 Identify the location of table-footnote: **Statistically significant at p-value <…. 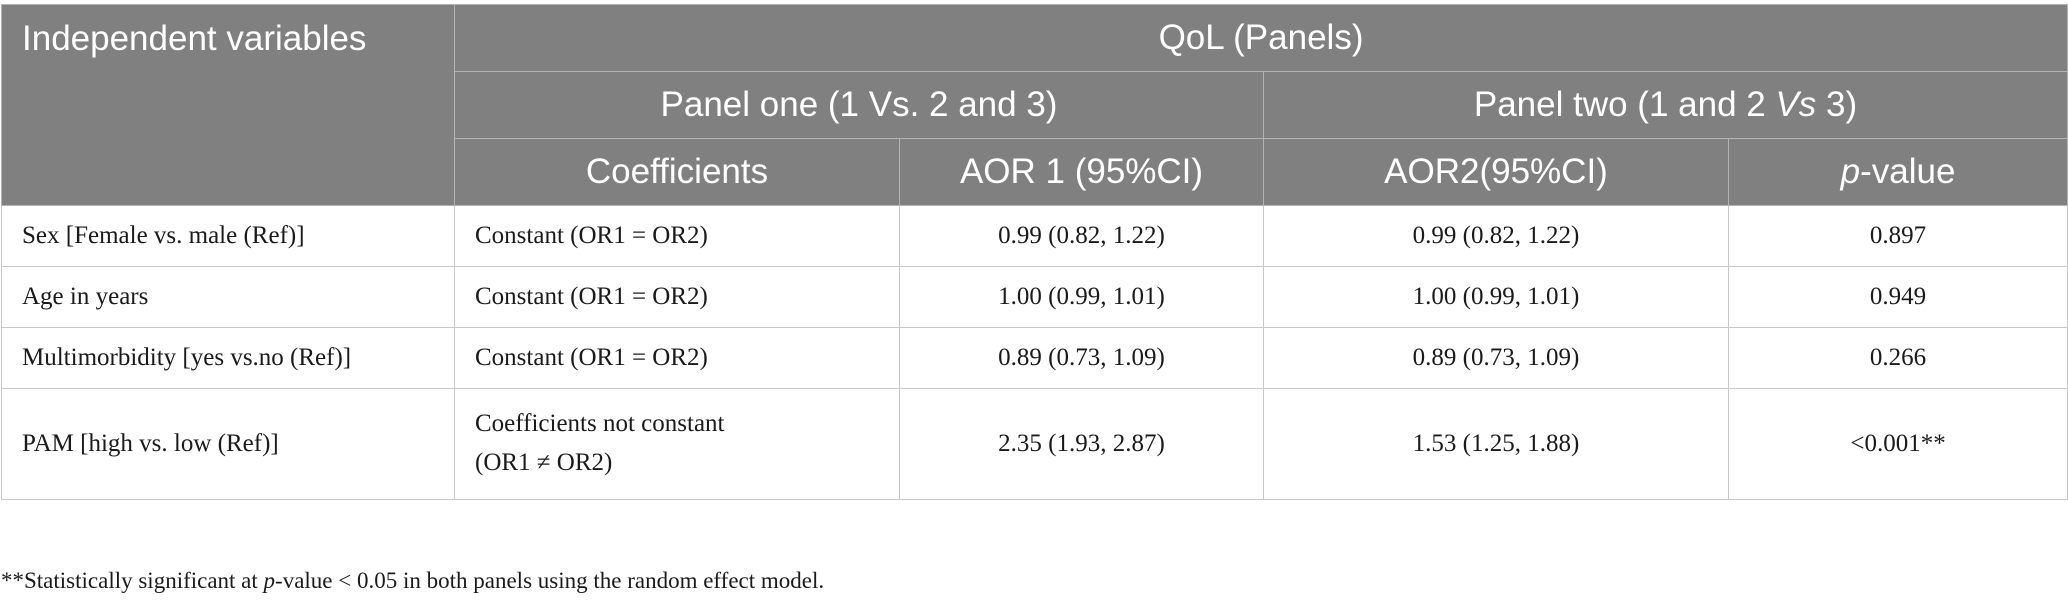
(412, 581).